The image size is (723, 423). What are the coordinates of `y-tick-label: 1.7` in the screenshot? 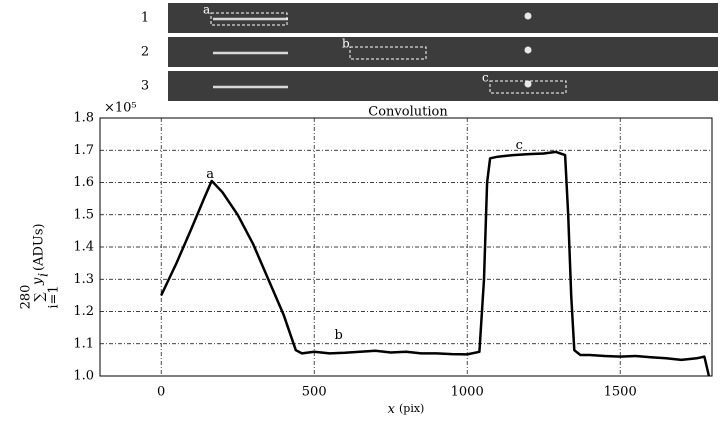 It's located at (83, 150).